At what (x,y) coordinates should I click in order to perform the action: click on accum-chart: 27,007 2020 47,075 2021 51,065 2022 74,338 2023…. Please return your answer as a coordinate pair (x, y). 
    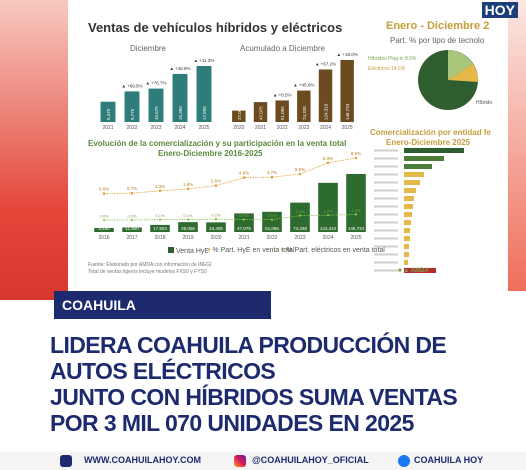
    Looking at the image, I should click on (295, 91).